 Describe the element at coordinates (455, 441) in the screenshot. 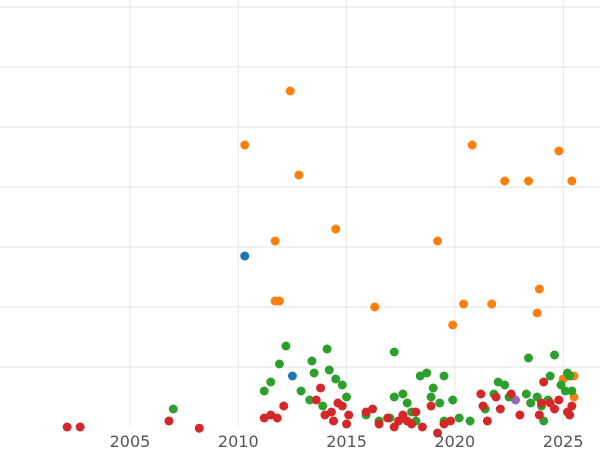

I see `x-tick-label: 2020` at that location.